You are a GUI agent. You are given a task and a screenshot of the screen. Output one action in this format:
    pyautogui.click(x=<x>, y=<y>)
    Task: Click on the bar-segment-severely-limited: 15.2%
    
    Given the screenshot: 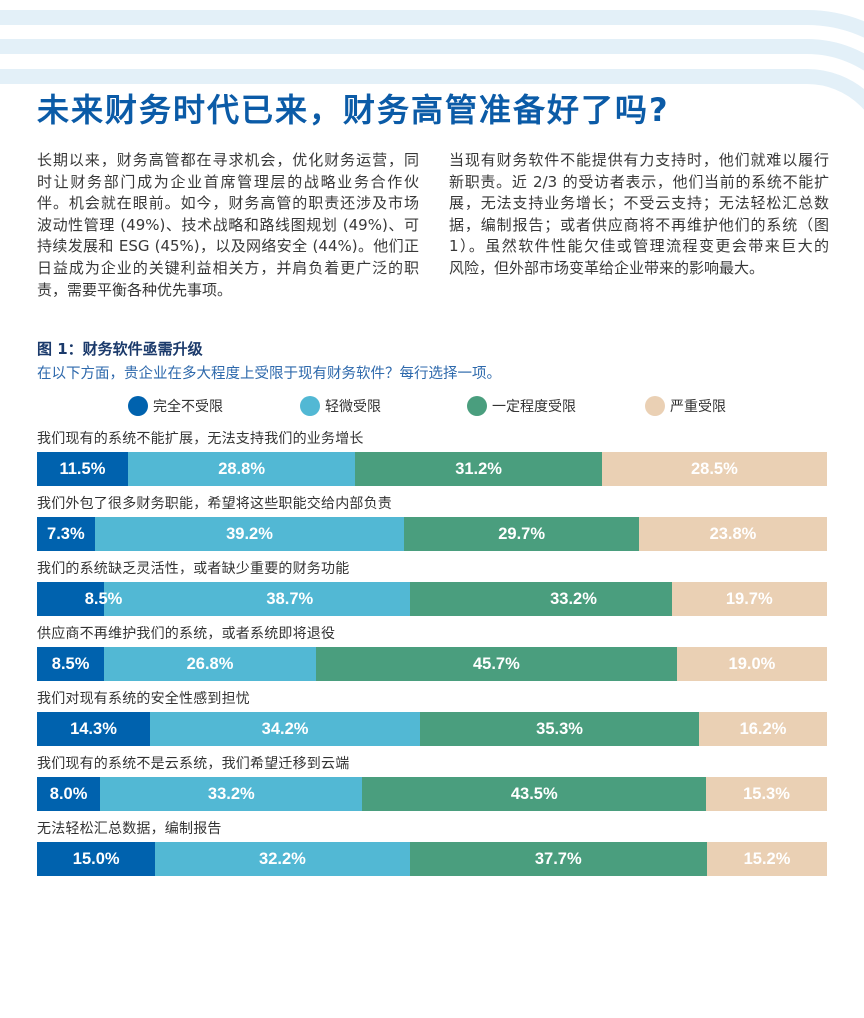 What is the action you would take?
    pyautogui.click(x=767, y=859)
    